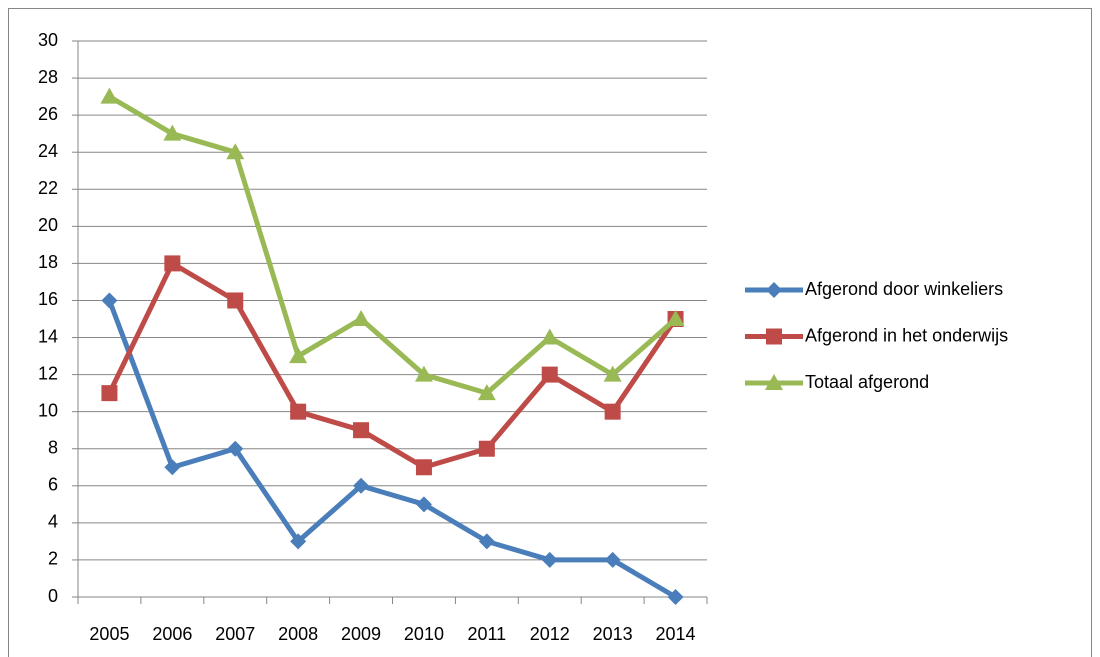  I want to click on x-tick-label: 2010, so click(424, 634).